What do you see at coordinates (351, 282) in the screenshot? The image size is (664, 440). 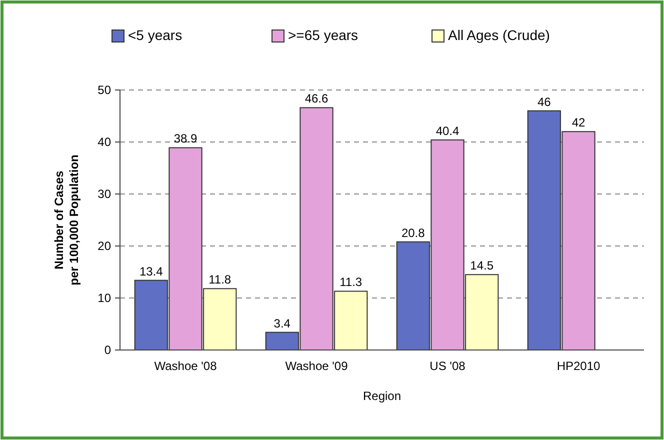 I see `data-label: 11.3` at bounding box center [351, 282].